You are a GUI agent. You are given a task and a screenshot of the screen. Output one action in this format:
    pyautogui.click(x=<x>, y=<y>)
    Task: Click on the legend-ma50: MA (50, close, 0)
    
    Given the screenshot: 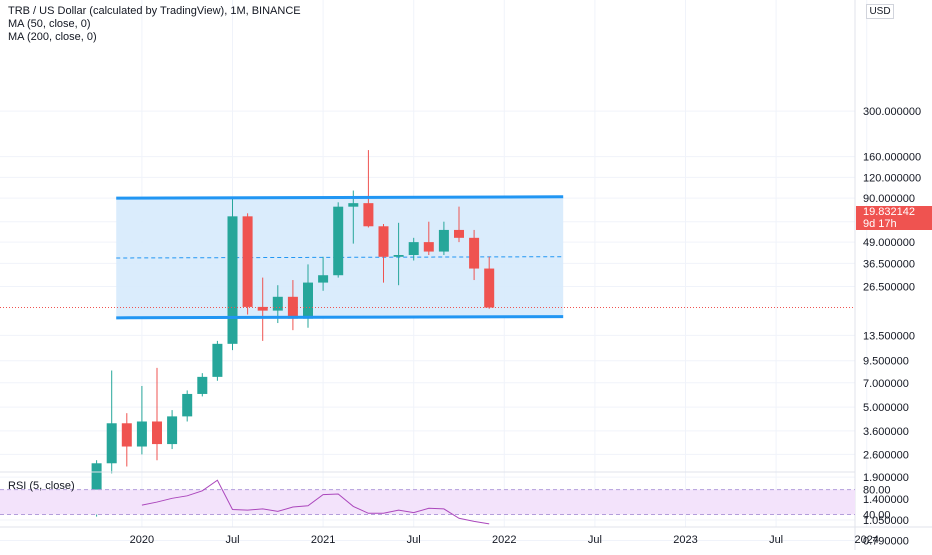 What is the action you would take?
    pyautogui.click(x=49, y=24)
    